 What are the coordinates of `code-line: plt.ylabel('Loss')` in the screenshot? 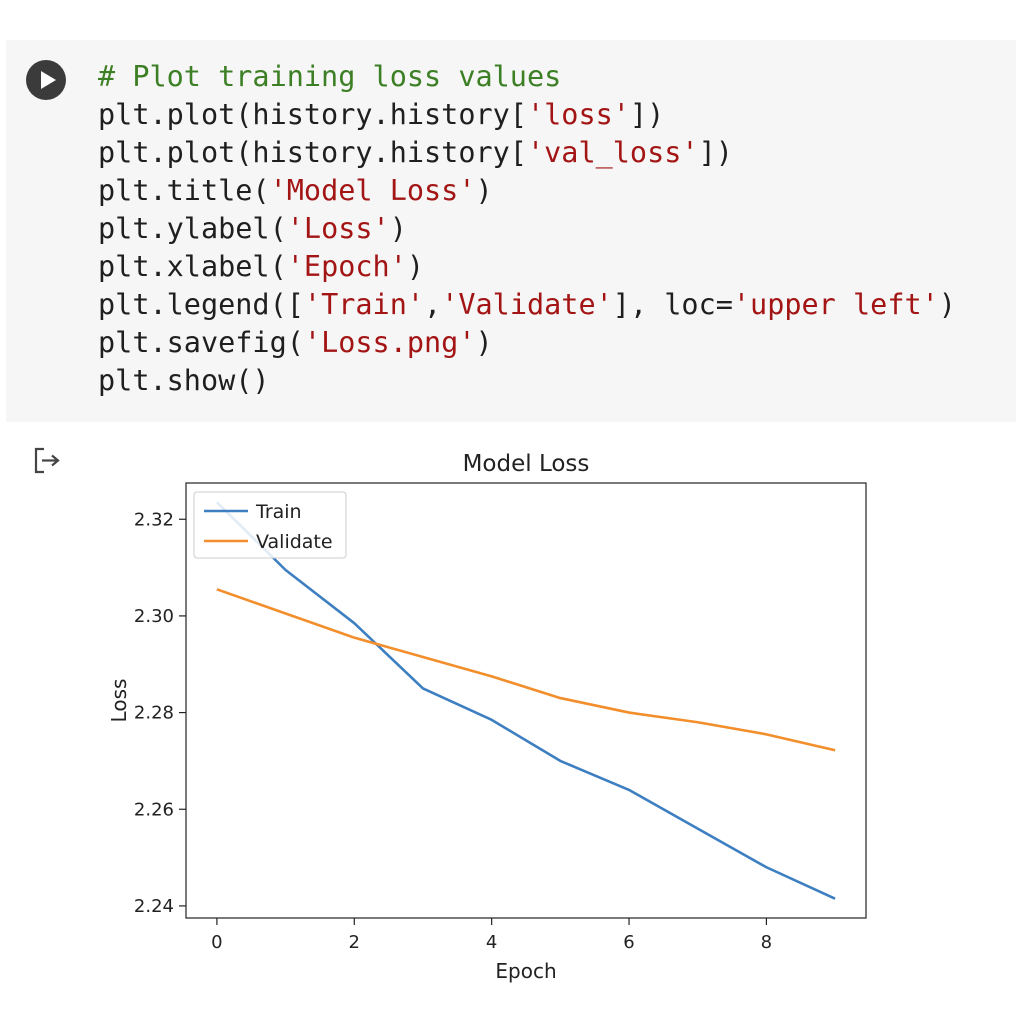 It's located at (252, 228).